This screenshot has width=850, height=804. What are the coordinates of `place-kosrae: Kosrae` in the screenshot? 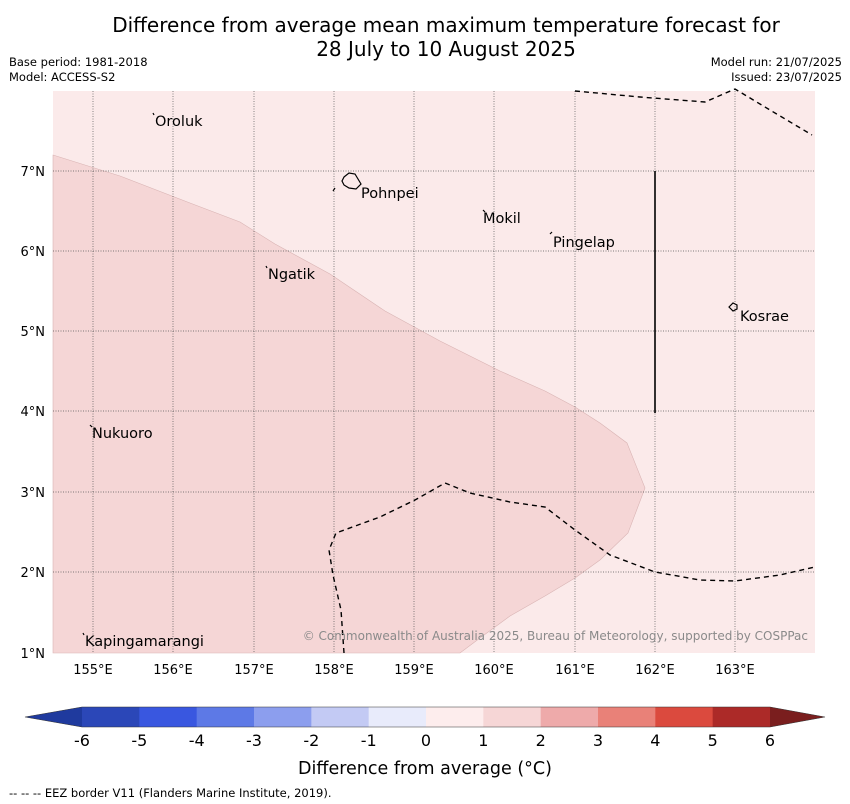 It's located at (764, 317).